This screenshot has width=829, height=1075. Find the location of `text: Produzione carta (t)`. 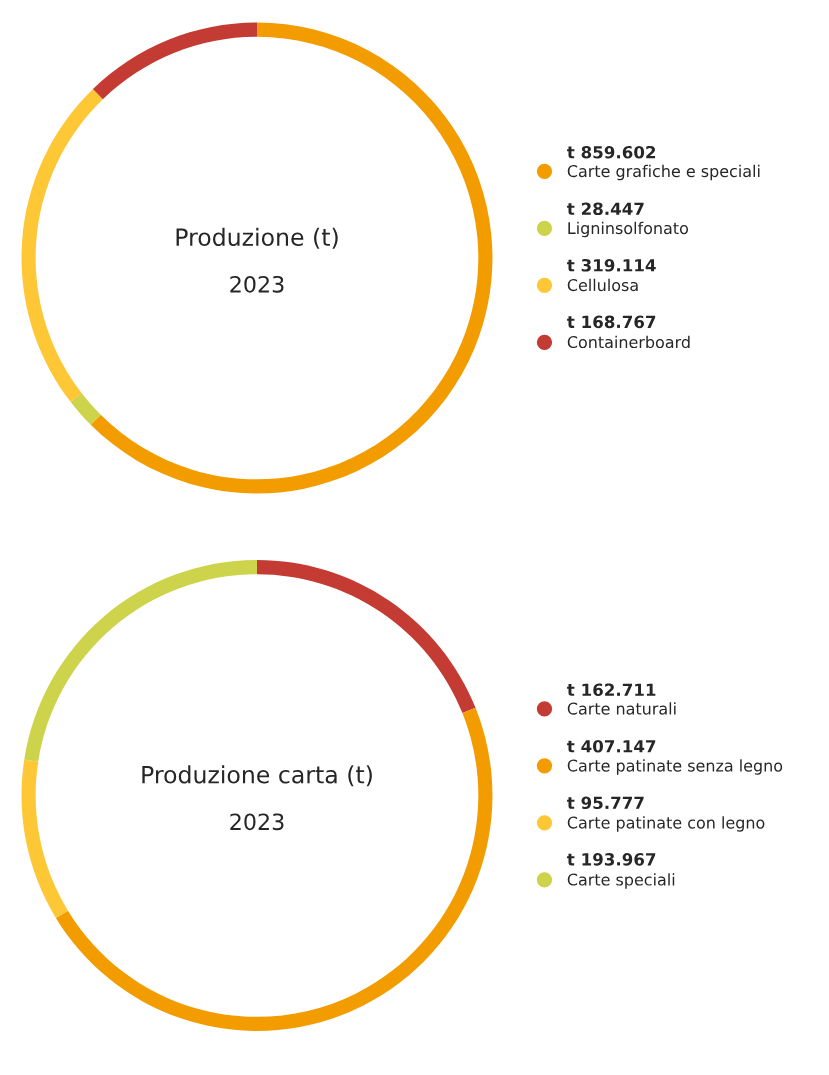

text: Produzione carta (t) is located at coordinates (257, 776).